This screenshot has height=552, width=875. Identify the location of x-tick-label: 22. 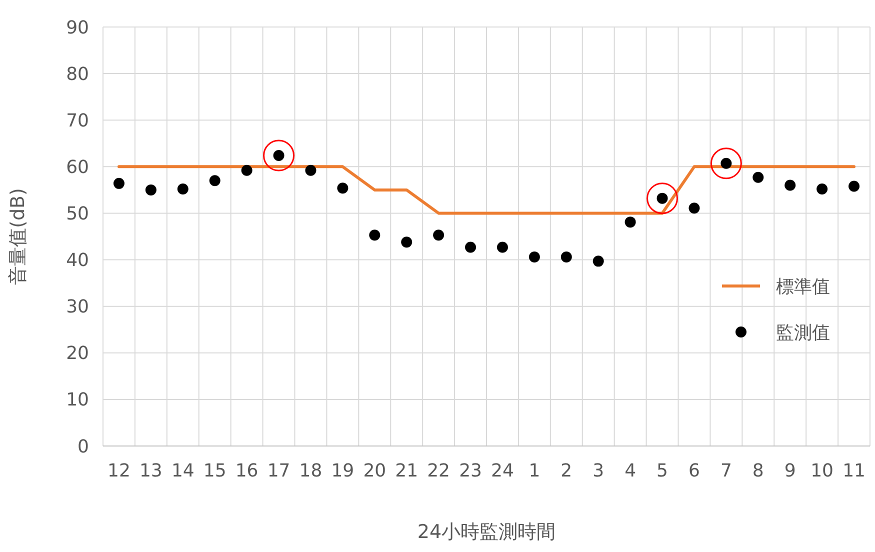
(438, 471).